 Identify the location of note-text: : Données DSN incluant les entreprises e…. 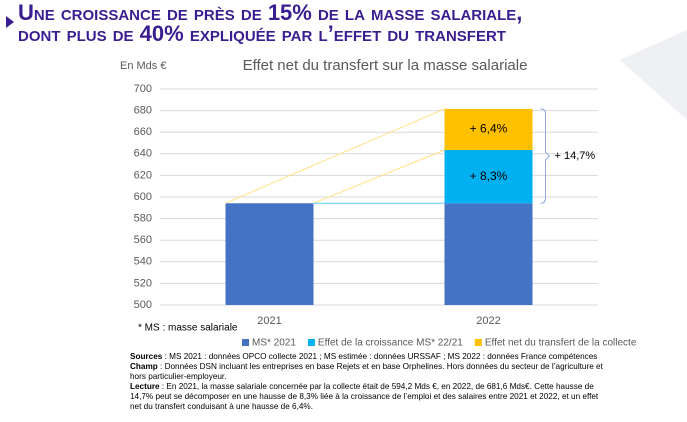
(366, 371).